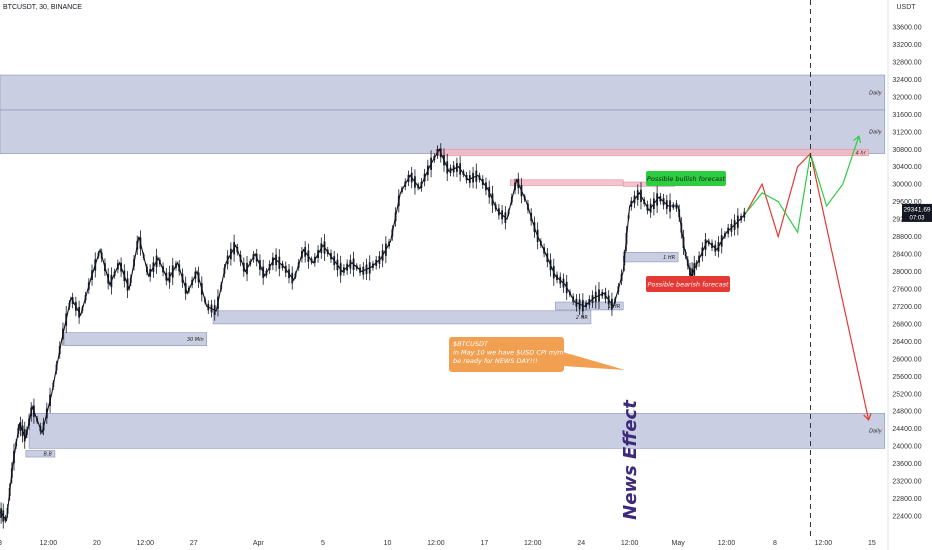 The height and width of the screenshot is (550, 932). What do you see at coordinates (484, 543) in the screenshot?
I see `x-tick-label: 17` at bounding box center [484, 543].